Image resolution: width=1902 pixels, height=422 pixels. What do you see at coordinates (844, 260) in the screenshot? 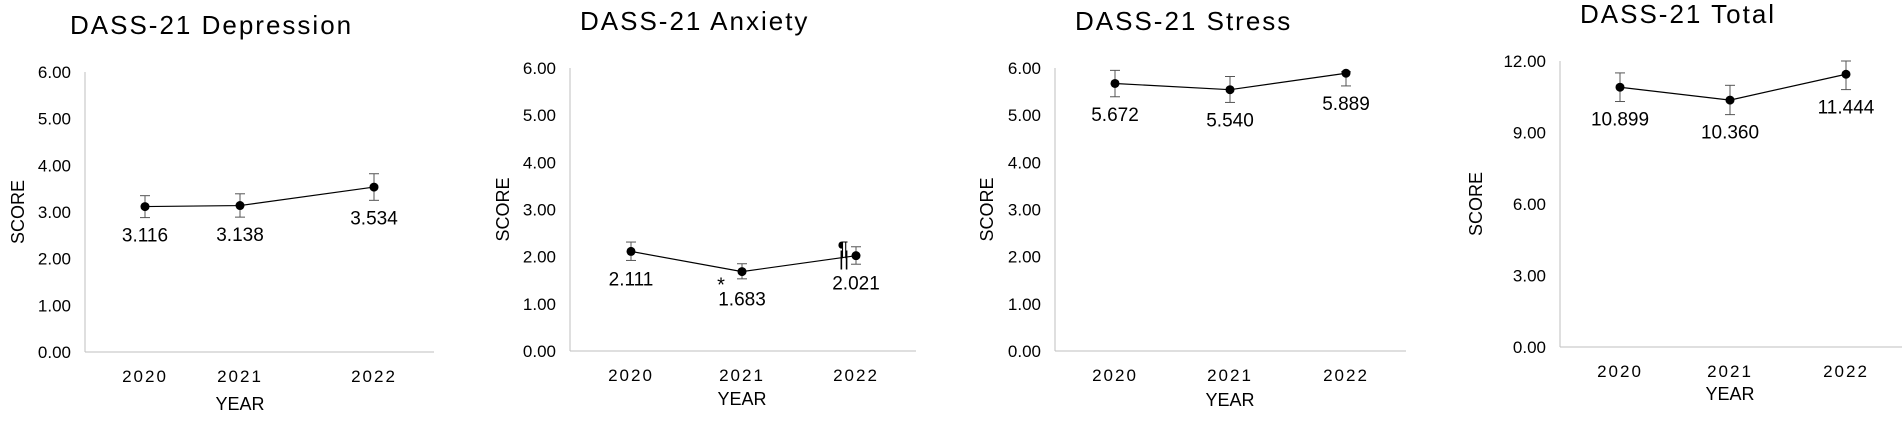
I see `significance-marker: ||` at bounding box center [844, 260].